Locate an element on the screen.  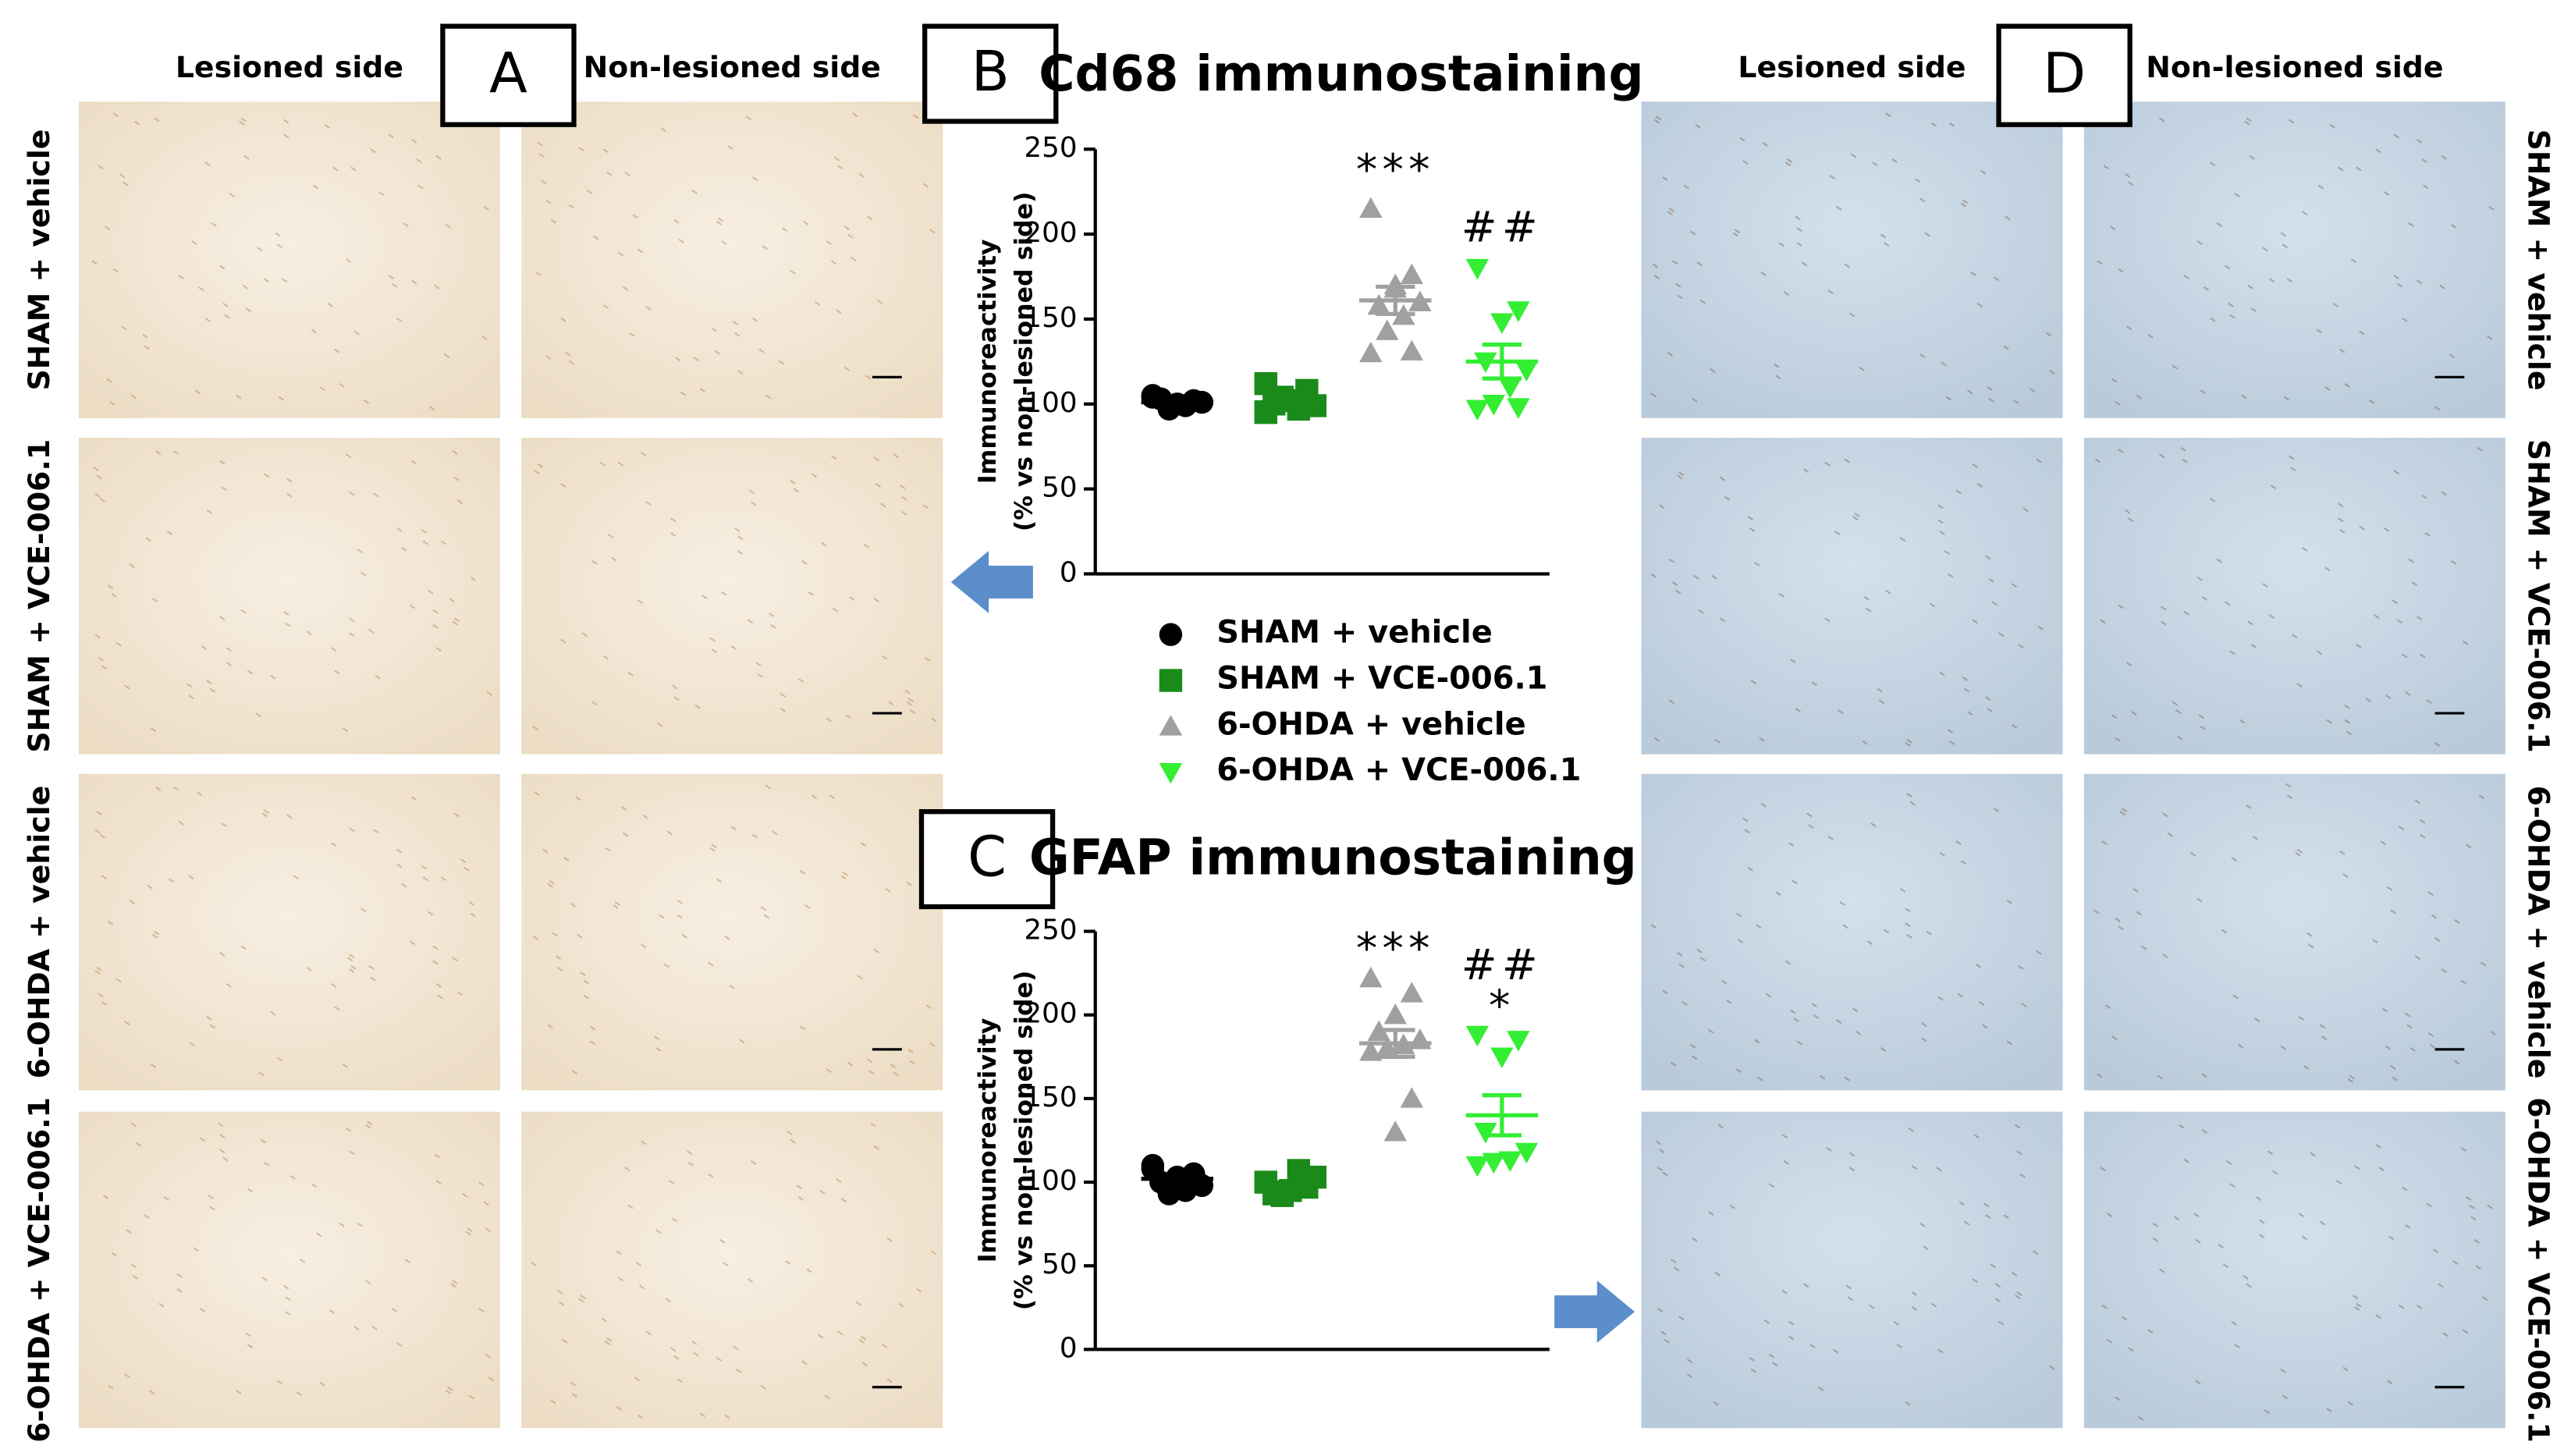
panel-box is located at coordinates (987, 859).